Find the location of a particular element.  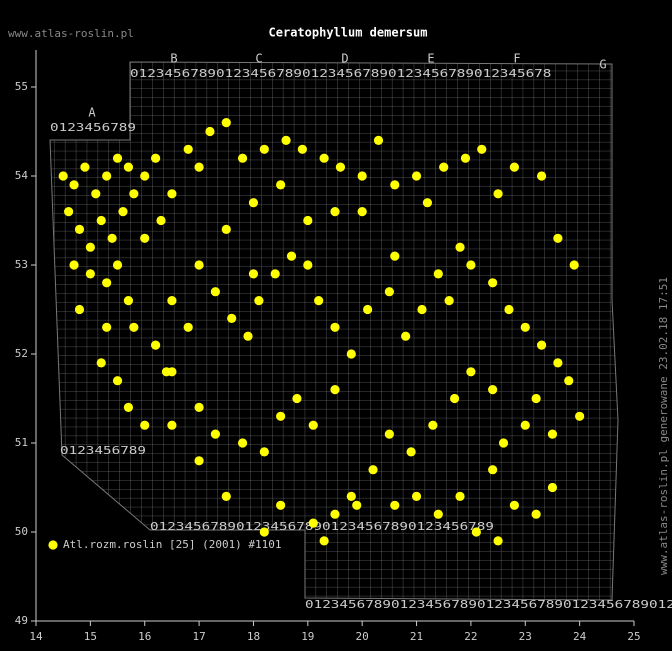

grid-letter: G is located at coordinates (602, 65).